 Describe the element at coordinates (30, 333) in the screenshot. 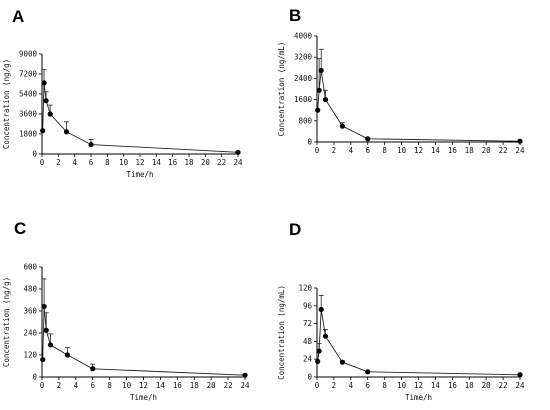

I see `y-tick-label: 240` at that location.